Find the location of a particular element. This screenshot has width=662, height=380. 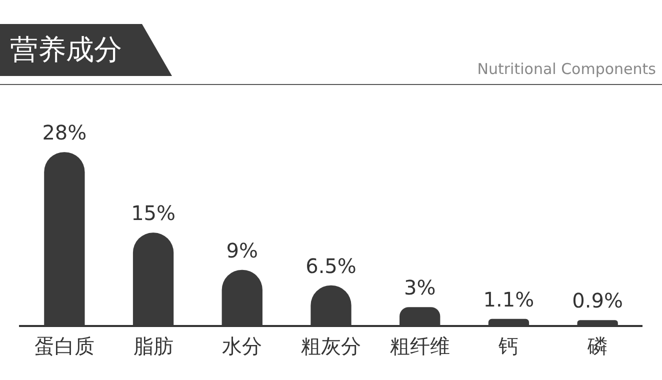

data-label: 9% is located at coordinates (242, 250).